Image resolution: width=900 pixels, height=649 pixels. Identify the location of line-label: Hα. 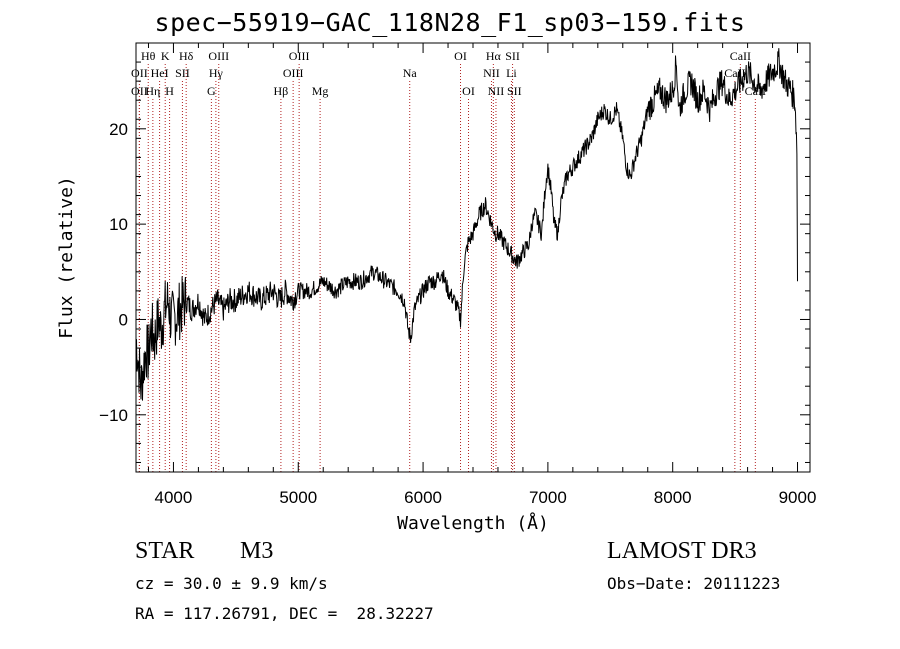
(494, 56).